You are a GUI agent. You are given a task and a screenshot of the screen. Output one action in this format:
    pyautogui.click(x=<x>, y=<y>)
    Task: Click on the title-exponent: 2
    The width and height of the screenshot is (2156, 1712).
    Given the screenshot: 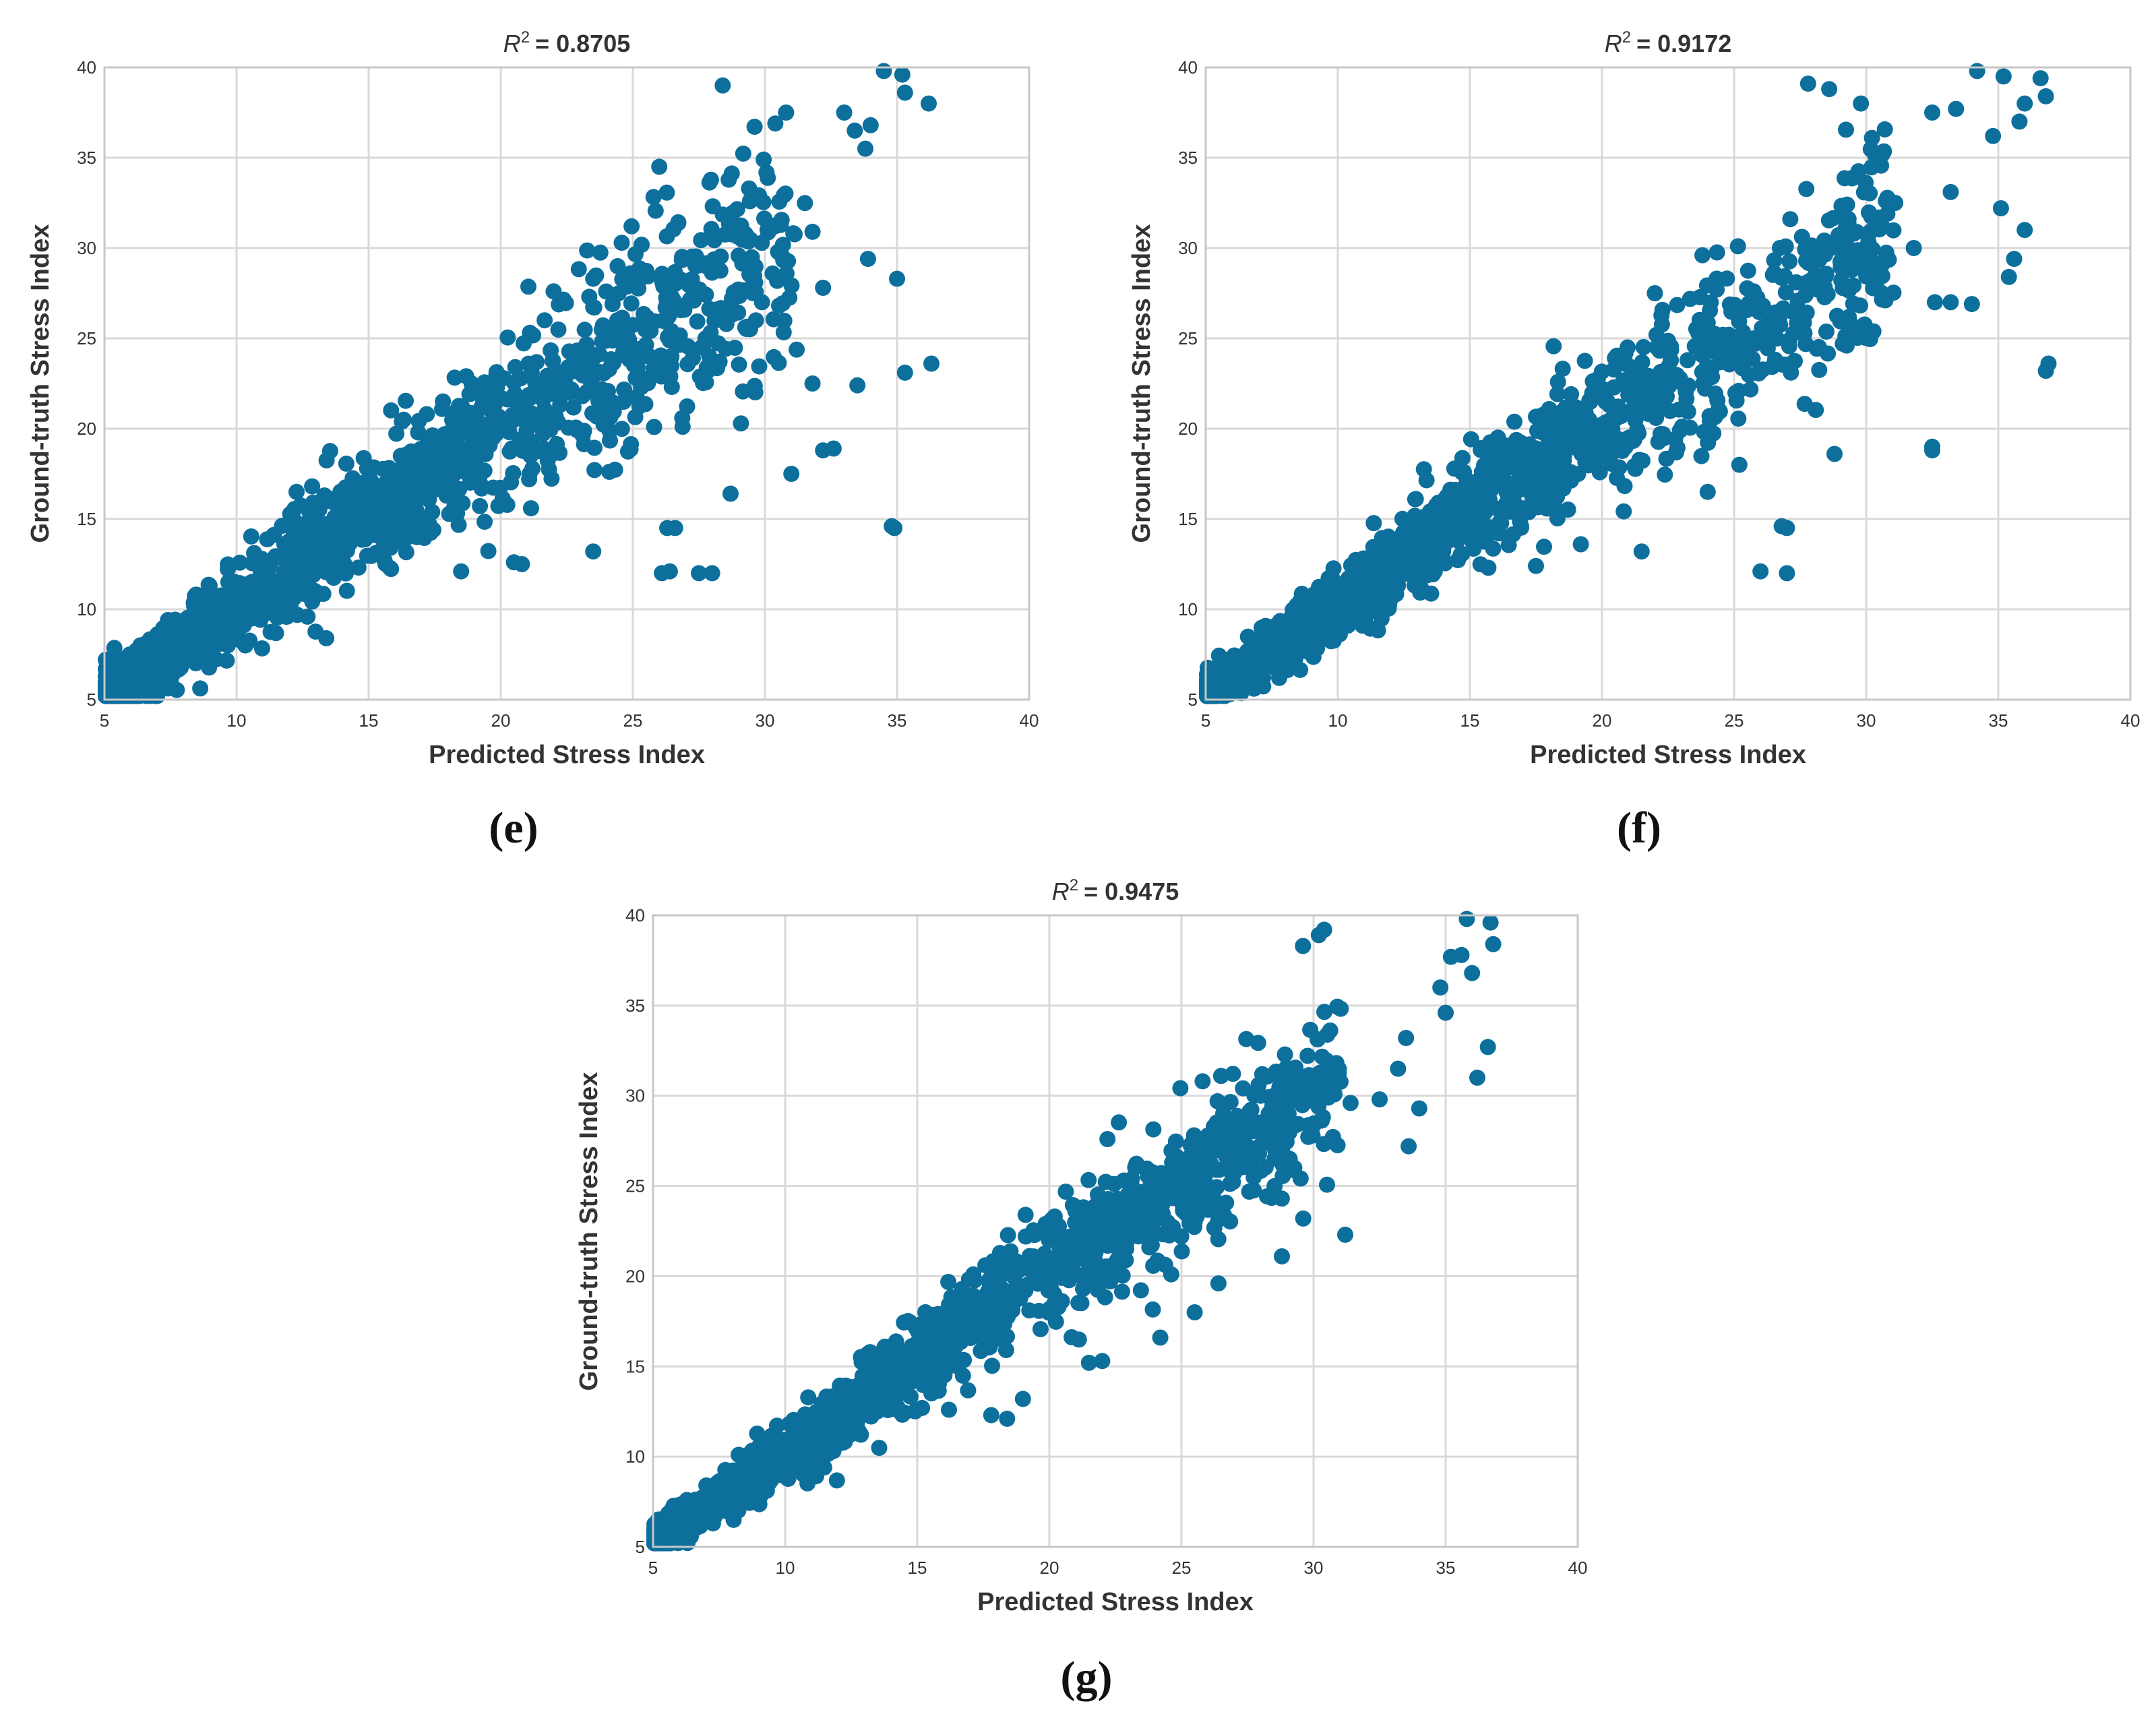 What is the action you would take?
    pyautogui.click(x=526, y=37)
    